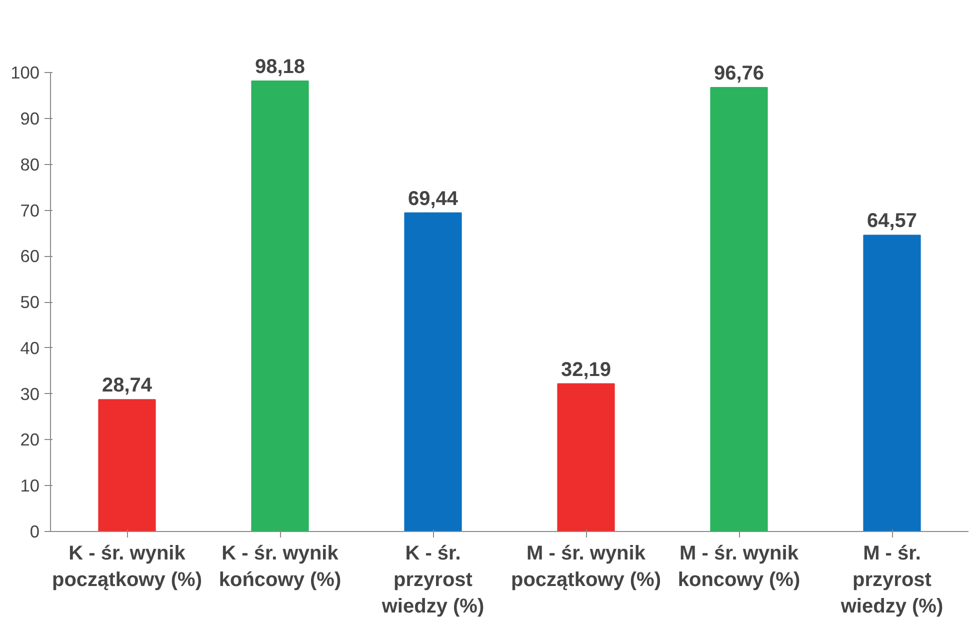 This screenshot has height=620, width=978. Describe the element at coordinates (30, 486) in the screenshot. I see `y-tick-label: 10` at that location.